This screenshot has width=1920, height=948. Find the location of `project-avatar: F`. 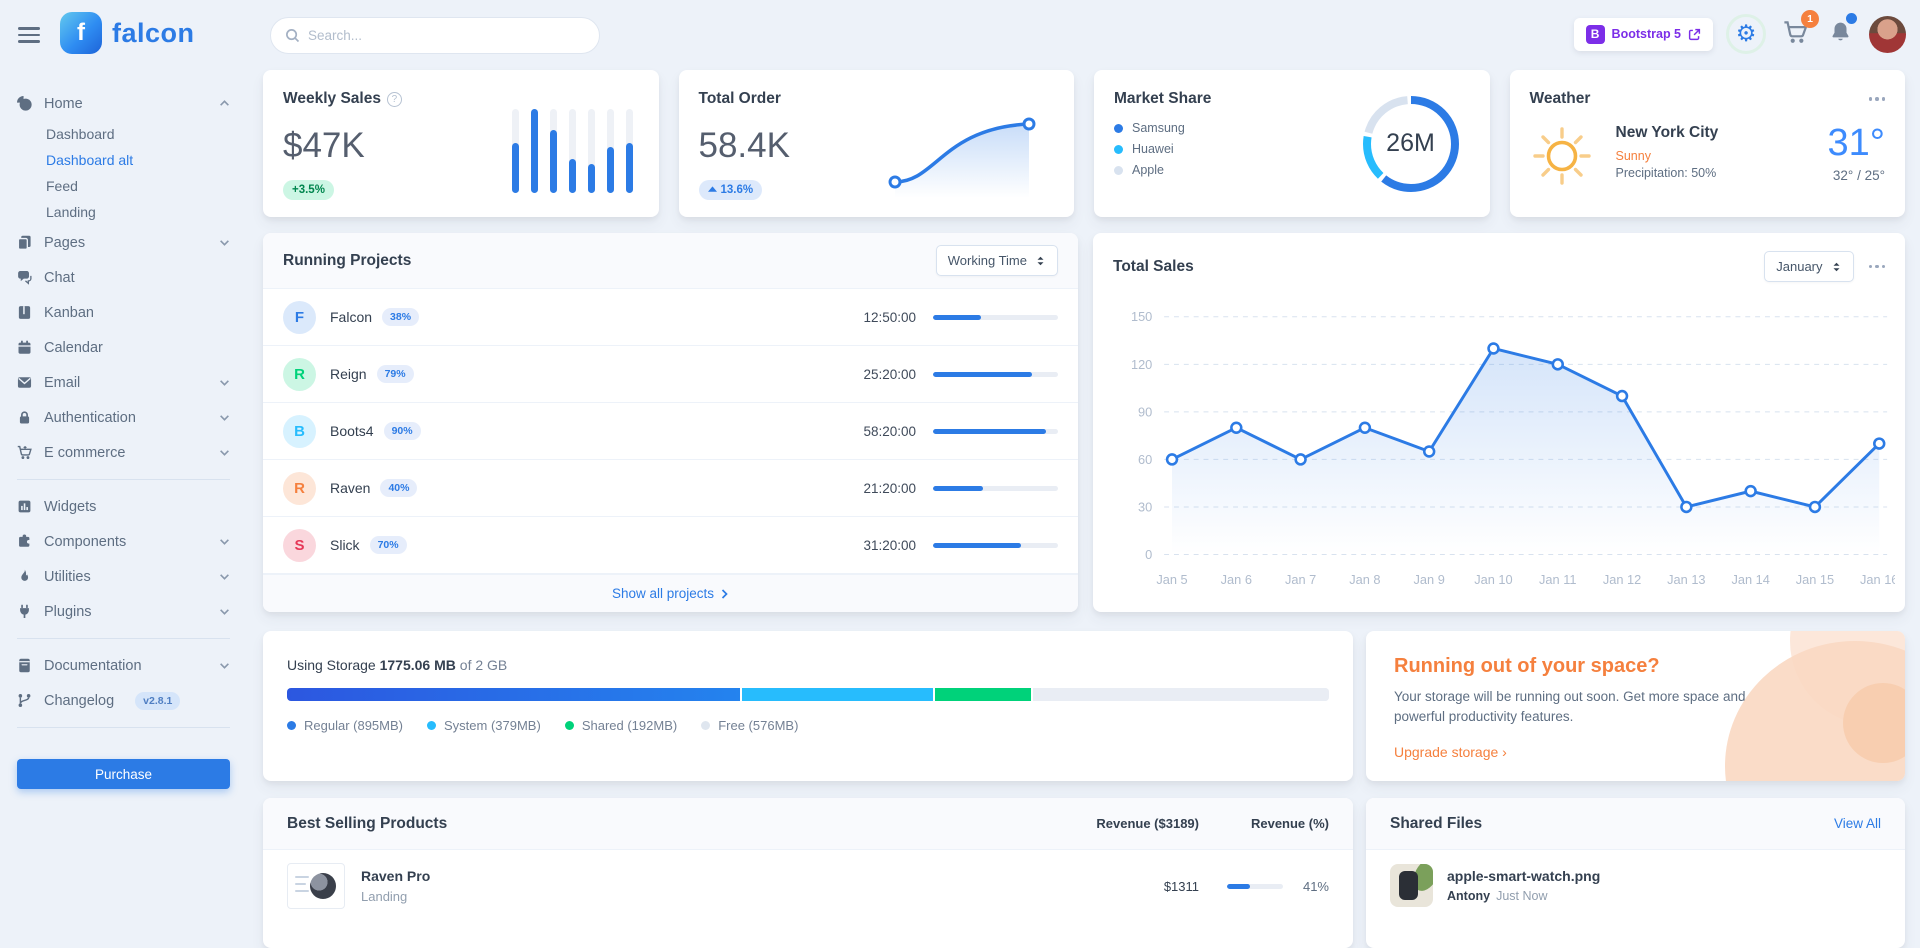

project-avatar: F is located at coordinates (299, 317).